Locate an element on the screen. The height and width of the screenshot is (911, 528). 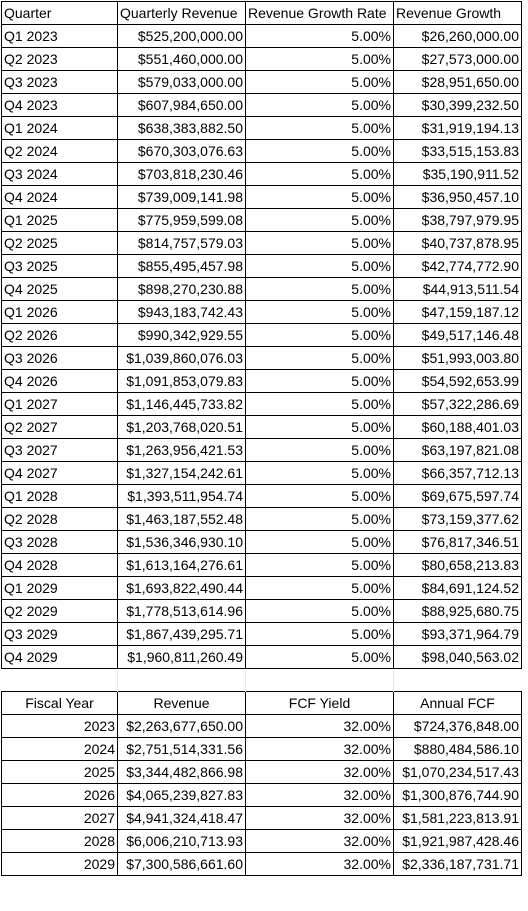
table-cell: $724,376,848.00 is located at coordinates (457, 726).